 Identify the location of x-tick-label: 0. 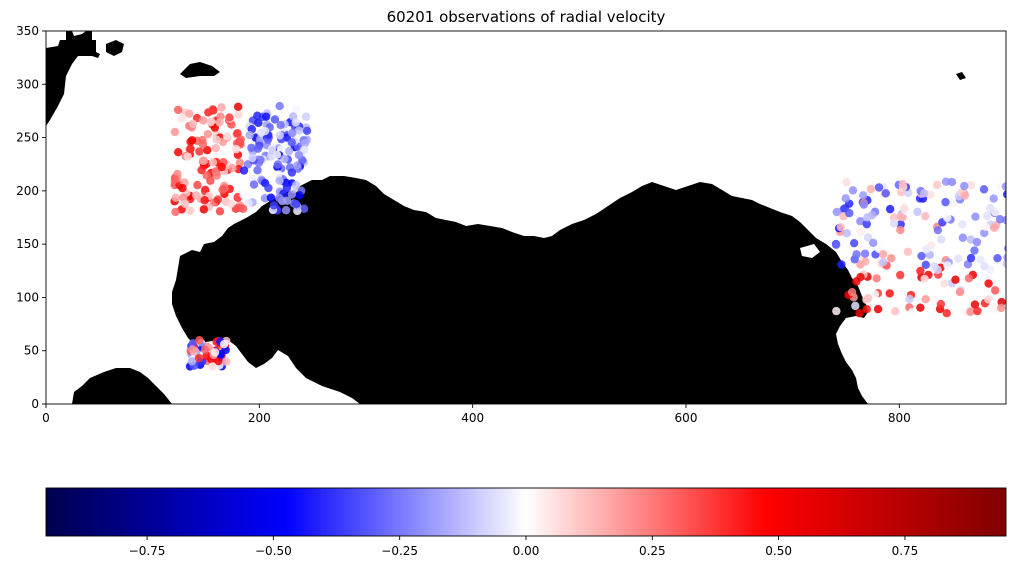
(46, 418).